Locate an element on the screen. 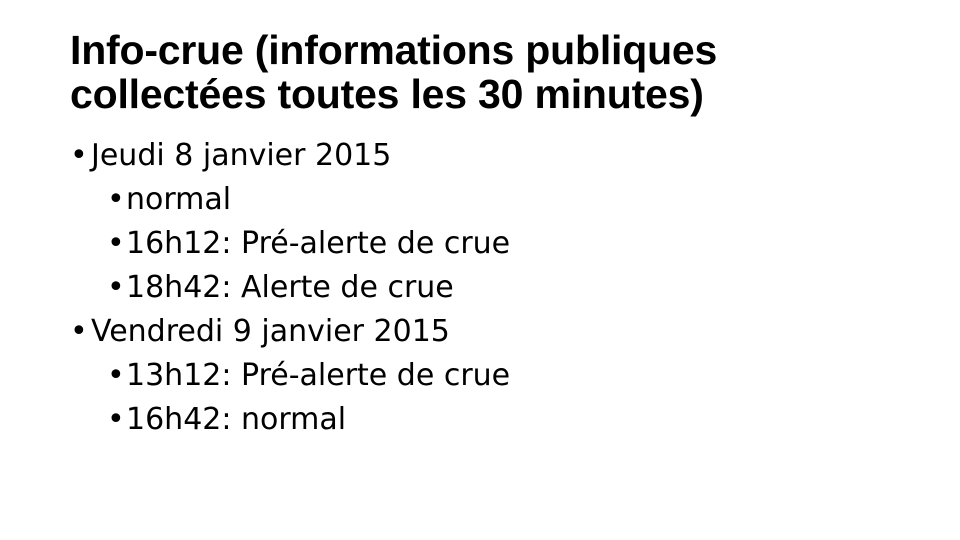 The image size is (960, 540). list-item-label: 16h12: Pré-alerte de crue is located at coordinates (318, 243).